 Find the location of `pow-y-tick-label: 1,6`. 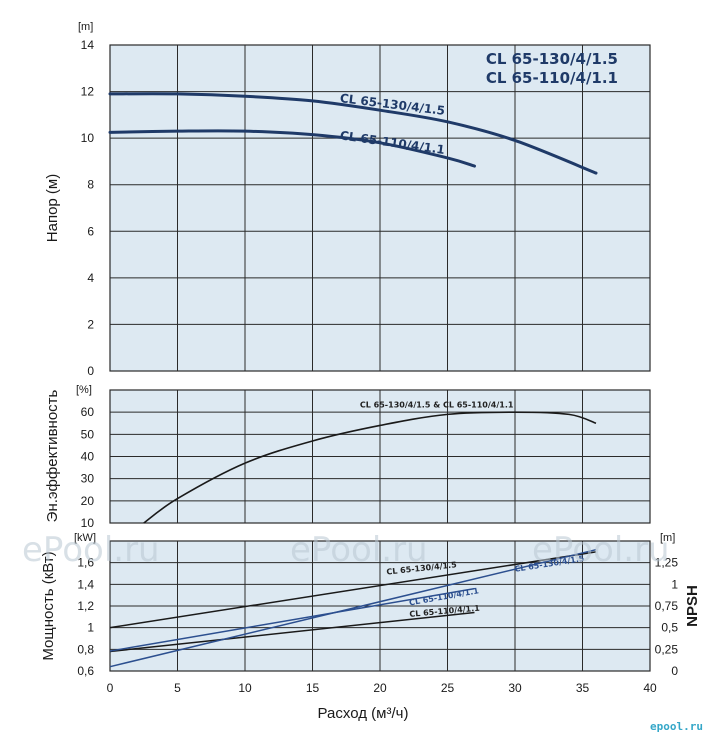

pow-y-tick-label: 1,6 is located at coordinates (85, 563).